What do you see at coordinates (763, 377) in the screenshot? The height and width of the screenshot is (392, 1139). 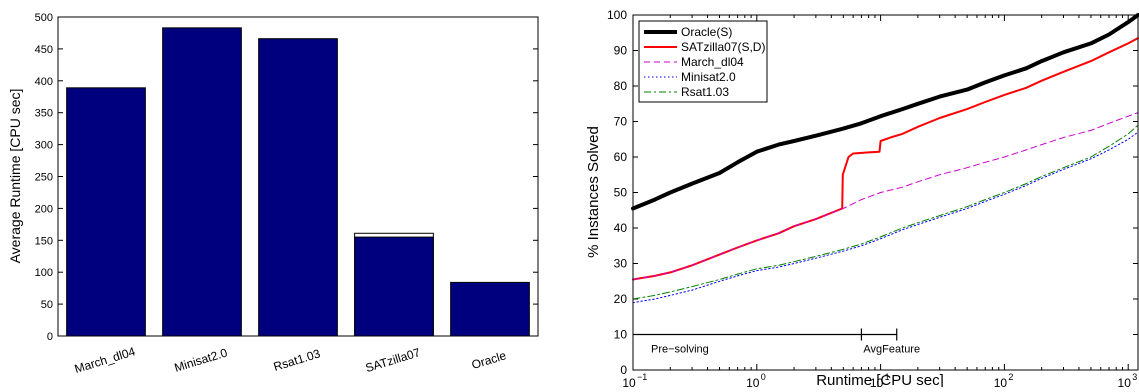 I see `line-xtick-exponent: 0` at bounding box center [763, 377].